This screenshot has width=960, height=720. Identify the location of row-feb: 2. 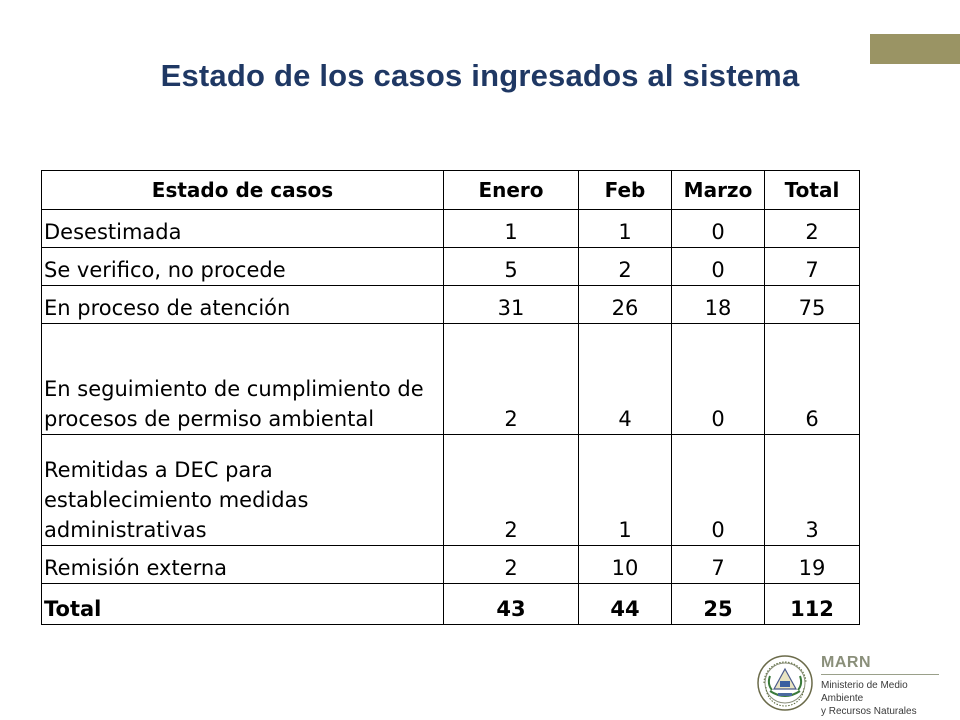
(625, 266).